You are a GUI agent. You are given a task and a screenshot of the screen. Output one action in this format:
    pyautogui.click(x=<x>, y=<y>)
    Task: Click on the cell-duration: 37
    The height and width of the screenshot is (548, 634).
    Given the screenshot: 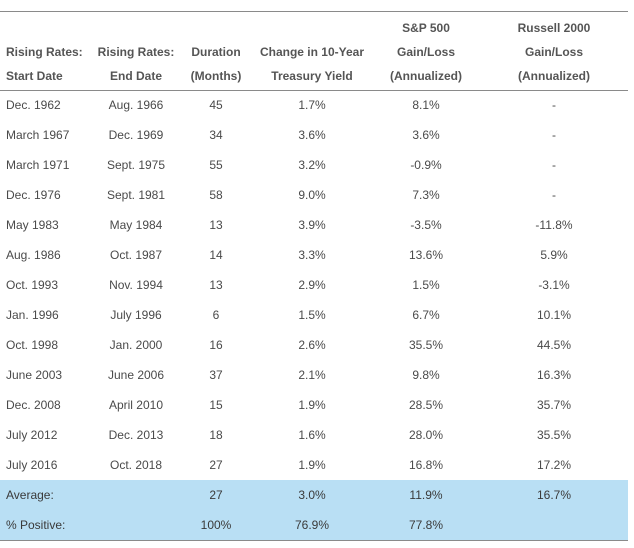 What is the action you would take?
    pyautogui.click(x=216, y=375)
    